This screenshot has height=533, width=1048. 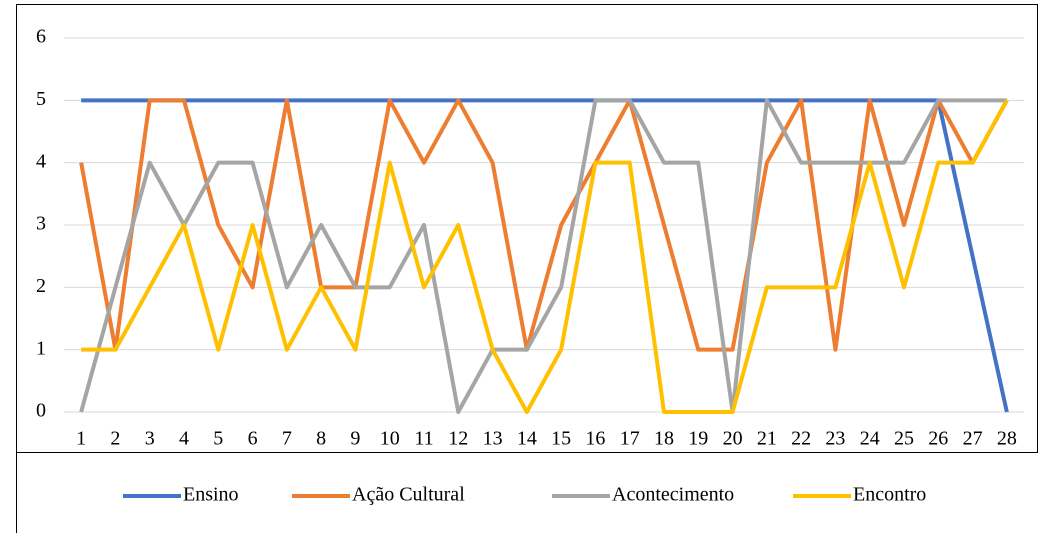 I want to click on x-tick-label: 19, so click(x=698, y=439).